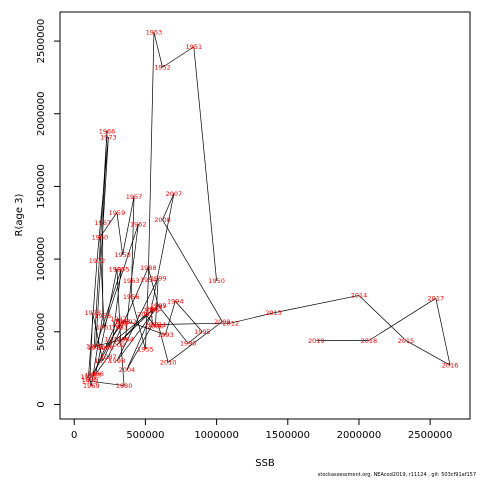 This screenshot has width=480, height=480. Describe the element at coordinates (148, 268) in the screenshot. I see `year-point-label: 1988` at that location.